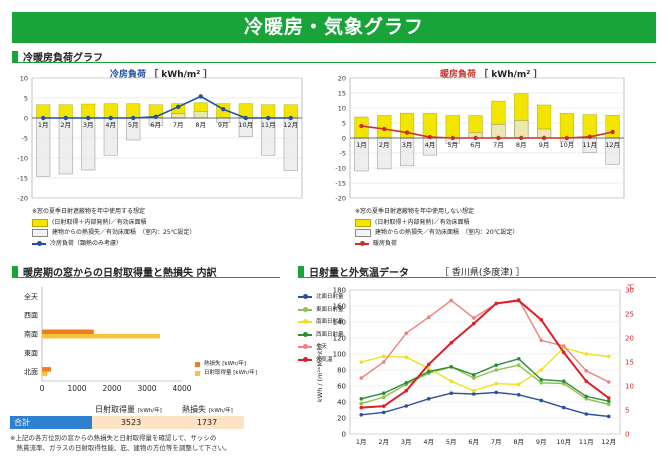  Describe the element at coordinates (88, 125) in the screenshot. I see `x-tick-label: 3月` at that location.